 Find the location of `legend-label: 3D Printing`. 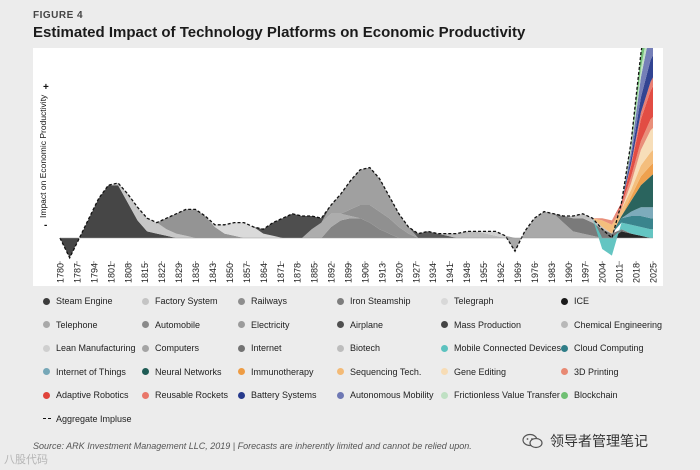

legend-label: 3D Printing is located at coordinates (596, 371).